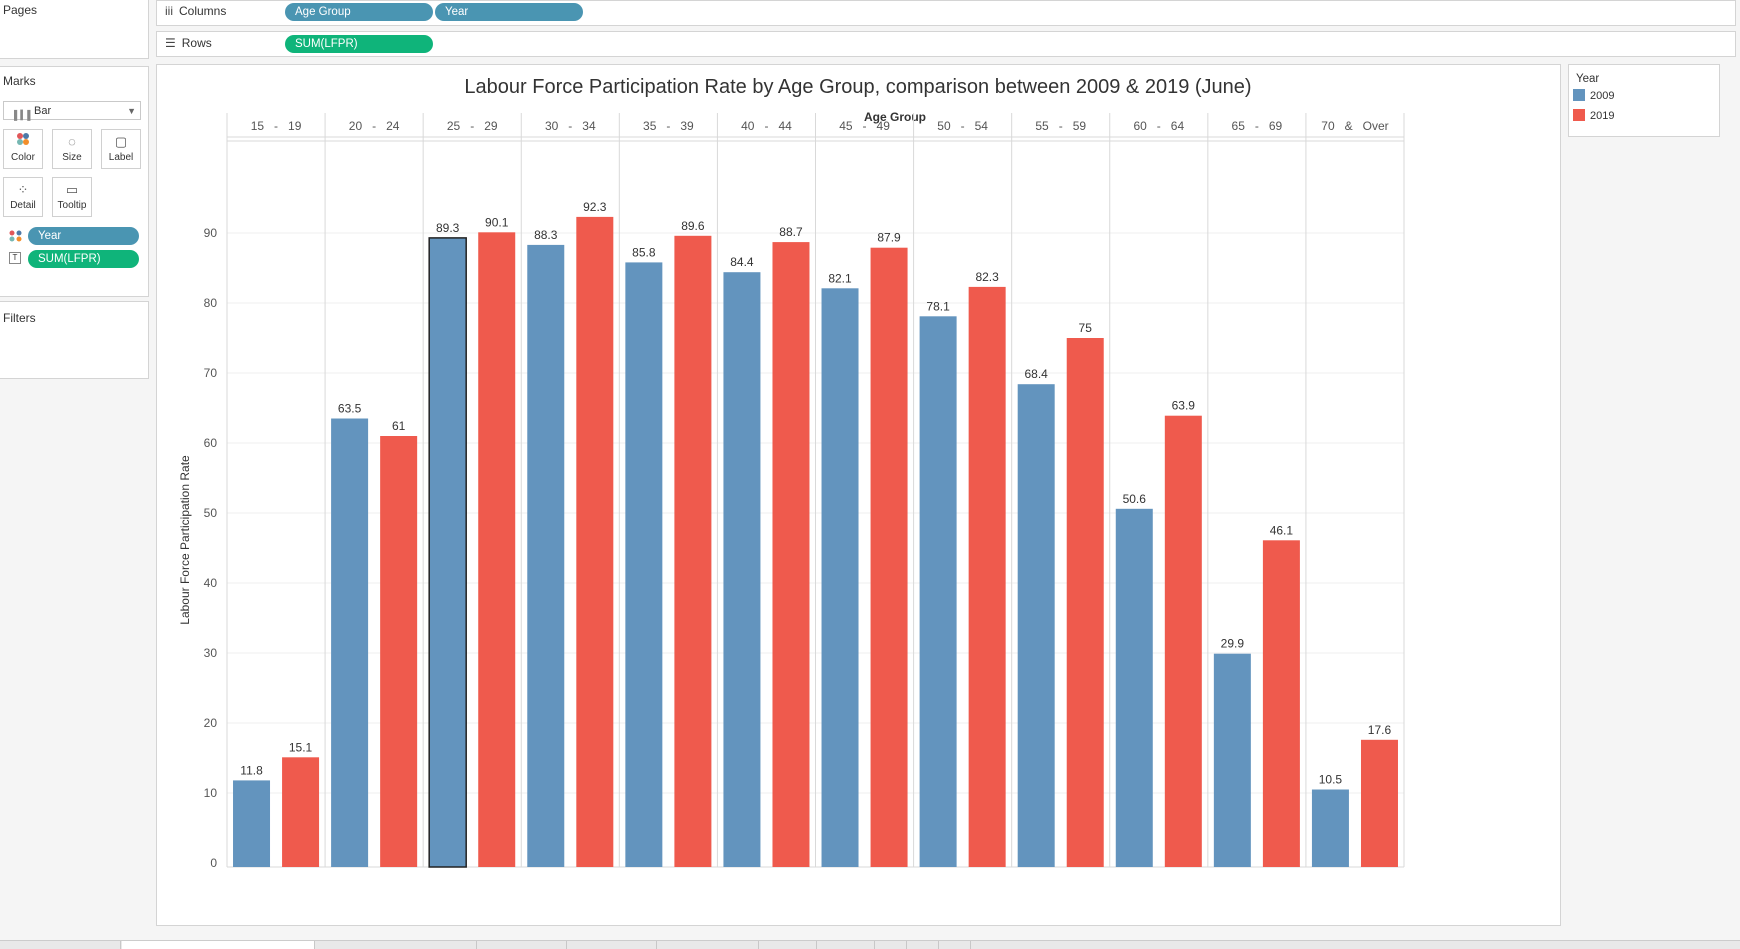 This screenshot has height=949, width=1740. I want to click on data-label: 75, so click(1086, 328).